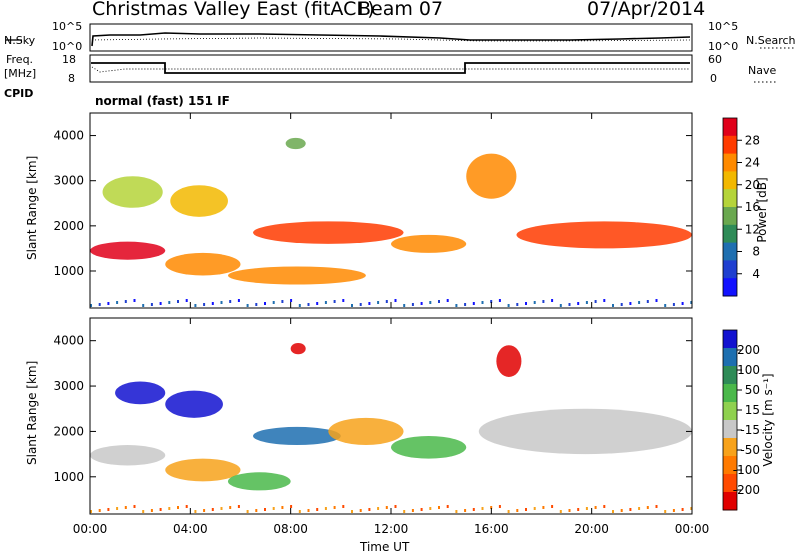 The image size is (800, 554). Describe the element at coordinates (18, 93) in the screenshot. I see `cpid-label: CPID` at that location.